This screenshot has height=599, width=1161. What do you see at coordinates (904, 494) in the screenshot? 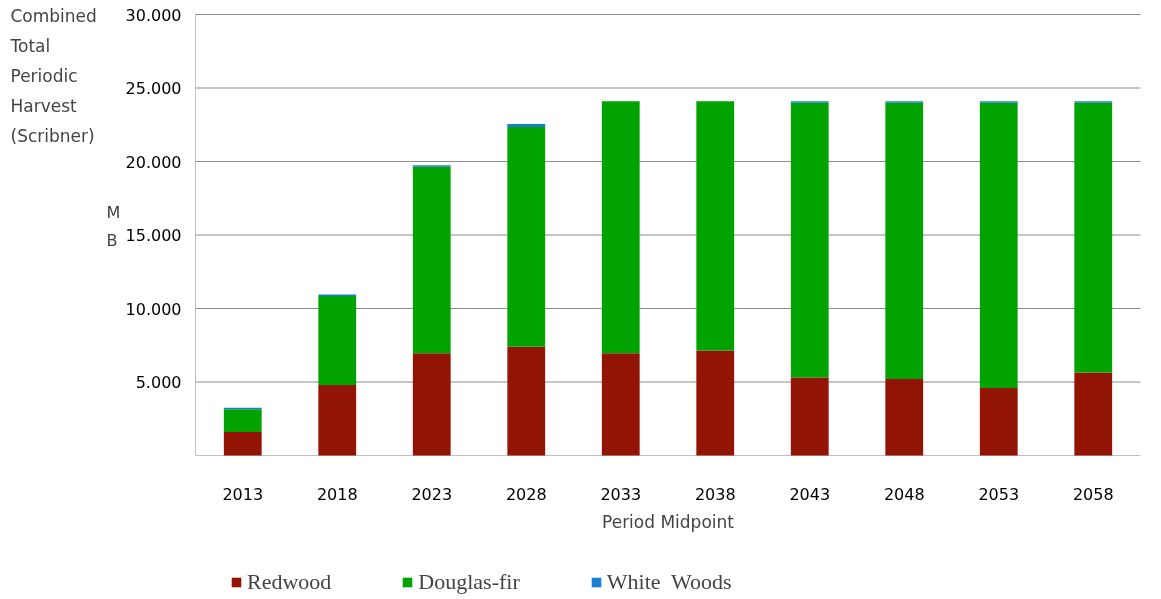
I see `x-tick-label: 2048` at bounding box center [904, 494].